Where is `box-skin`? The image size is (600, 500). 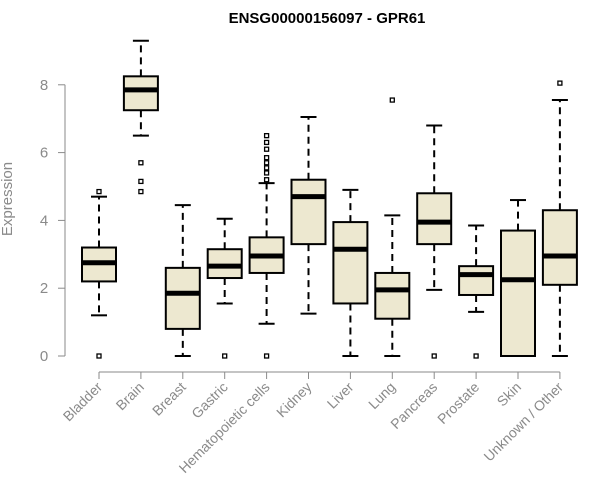
box-skin is located at coordinates (518, 278).